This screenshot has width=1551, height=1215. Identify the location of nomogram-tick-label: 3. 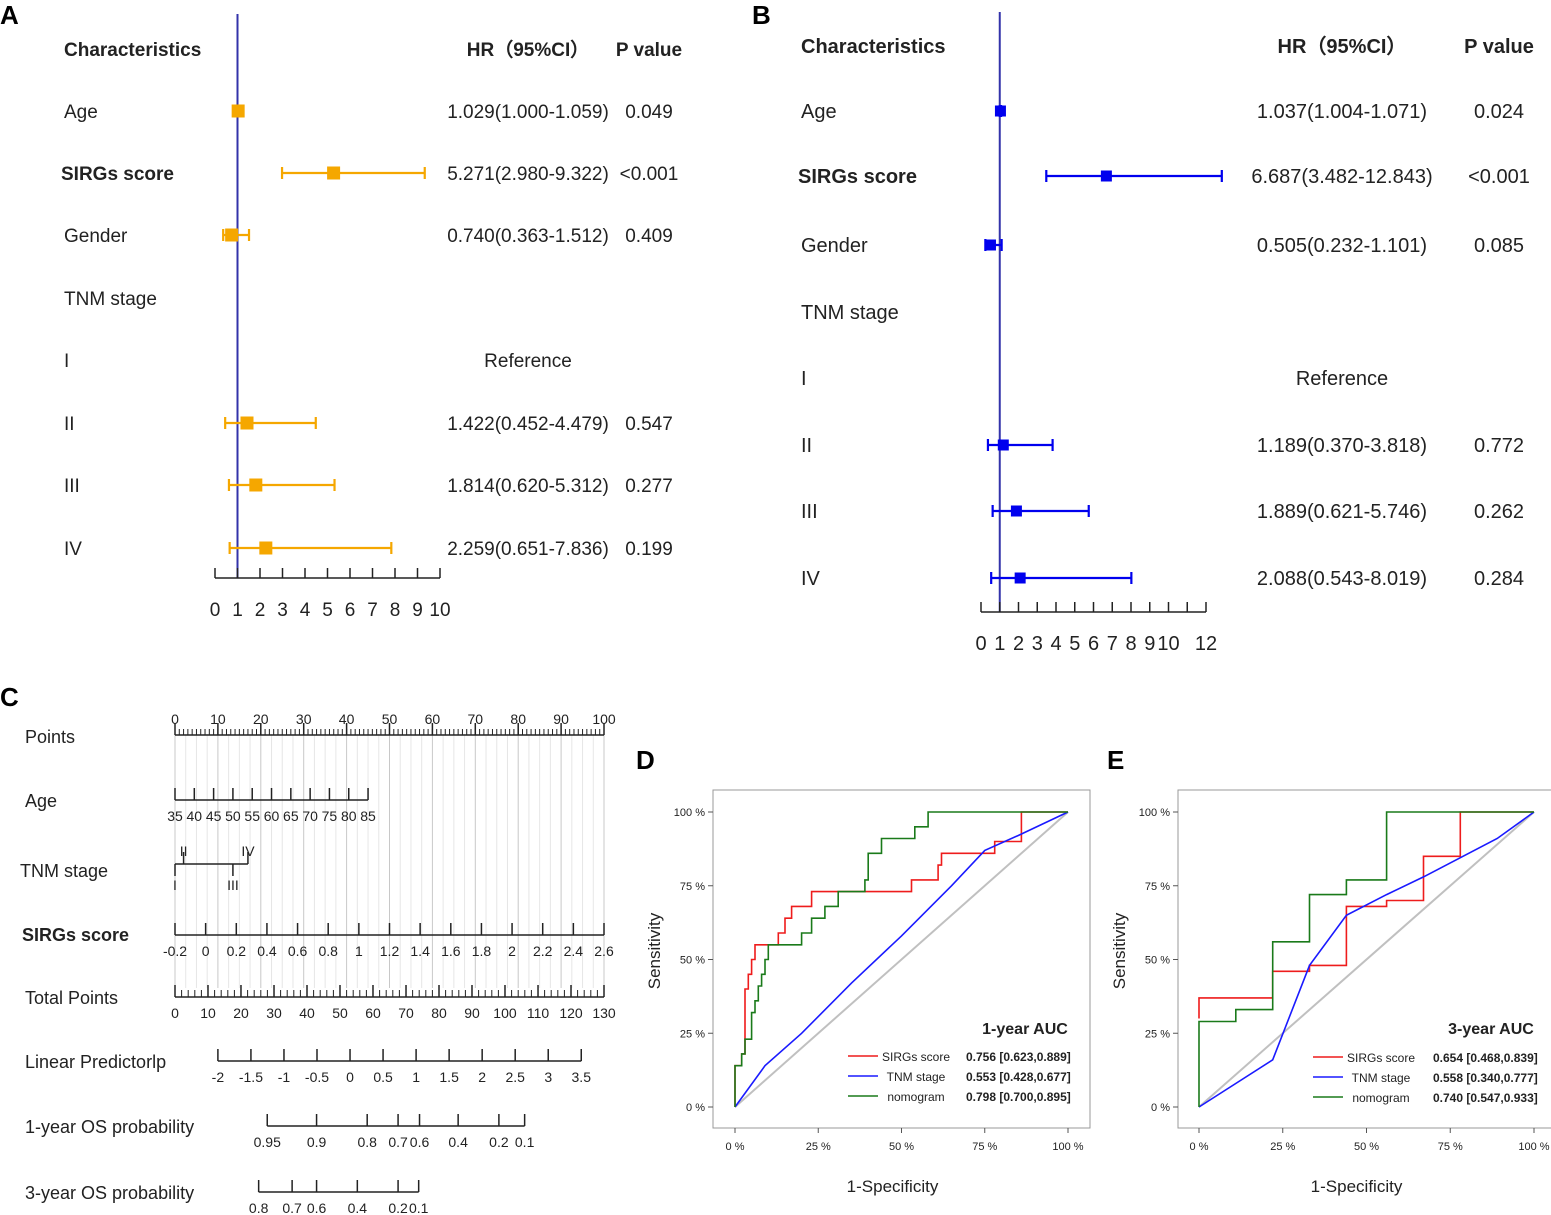
(548, 1077).